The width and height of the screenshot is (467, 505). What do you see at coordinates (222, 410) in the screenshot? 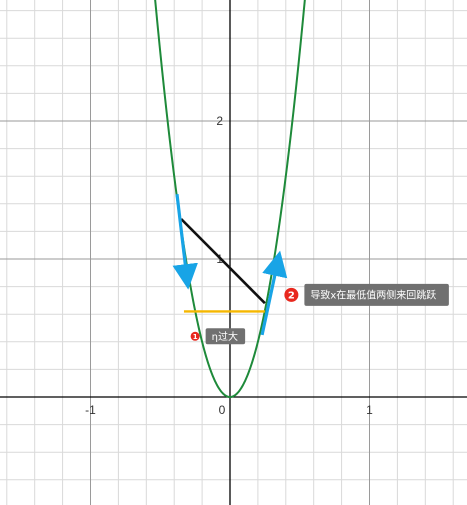
I see `x-tick-label: 0` at bounding box center [222, 410].